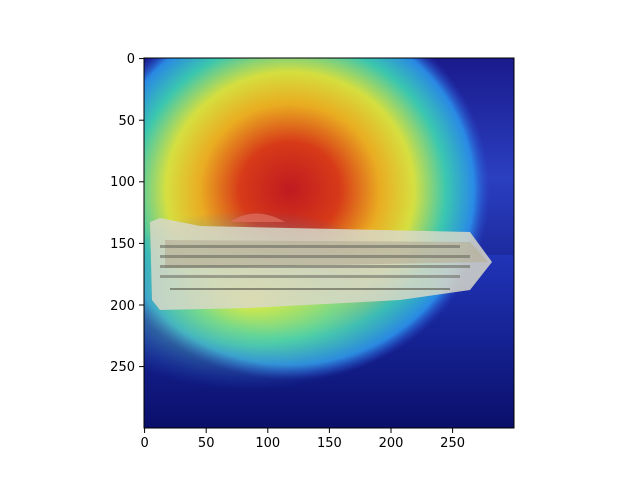  What do you see at coordinates (131, 59) in the screenshot?
I see `y-tick-label: 0` at bounding box center [131, 59].